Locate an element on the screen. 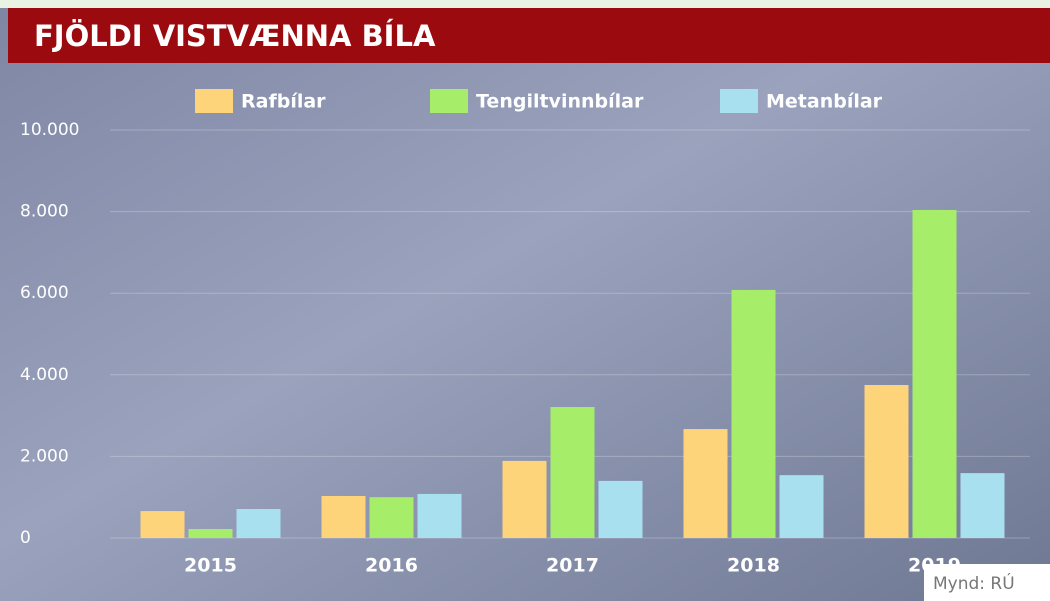 The width and height of the screenshot is (1050, 601). credit-box is located at coordinates (987, 582).